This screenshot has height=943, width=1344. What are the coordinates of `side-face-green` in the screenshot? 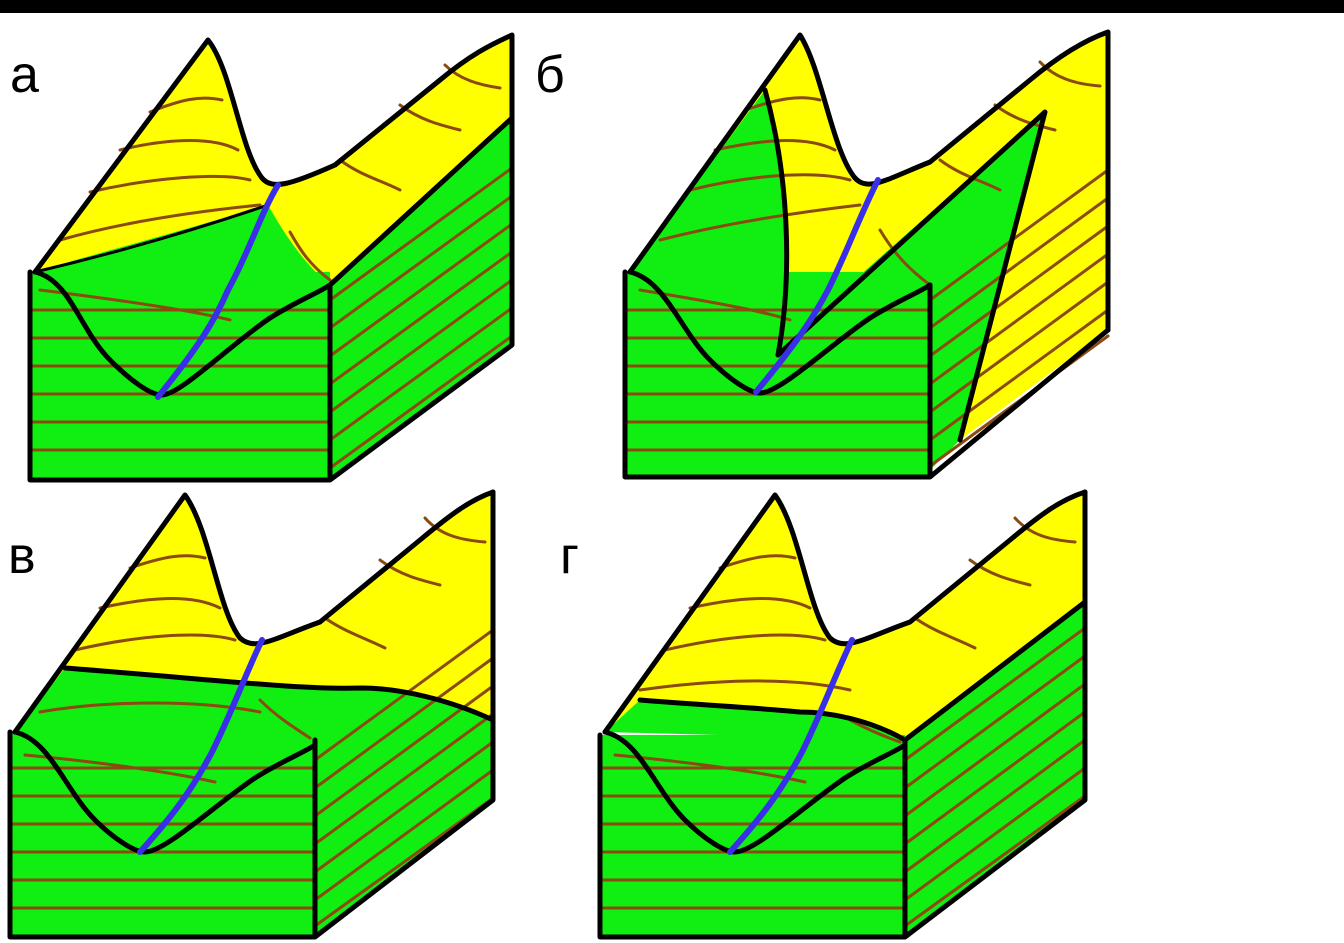 It's located at (987, 291).